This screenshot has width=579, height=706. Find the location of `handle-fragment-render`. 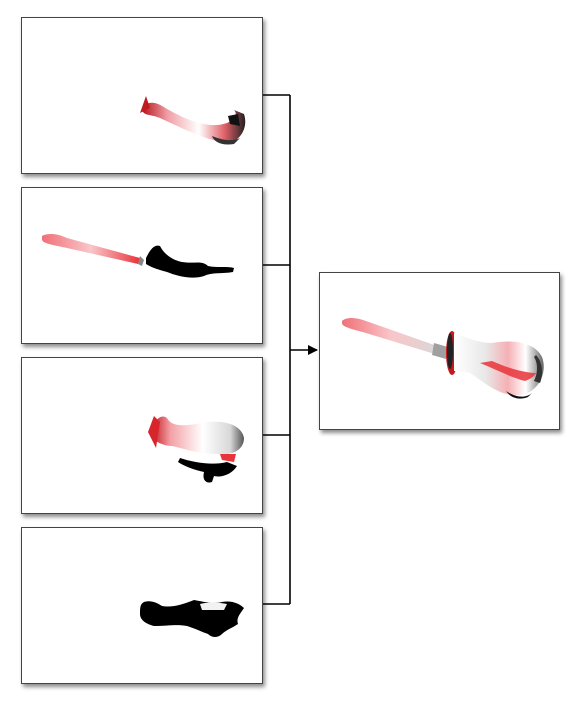

handle-fragment-render is located at coordinates (193, 120).